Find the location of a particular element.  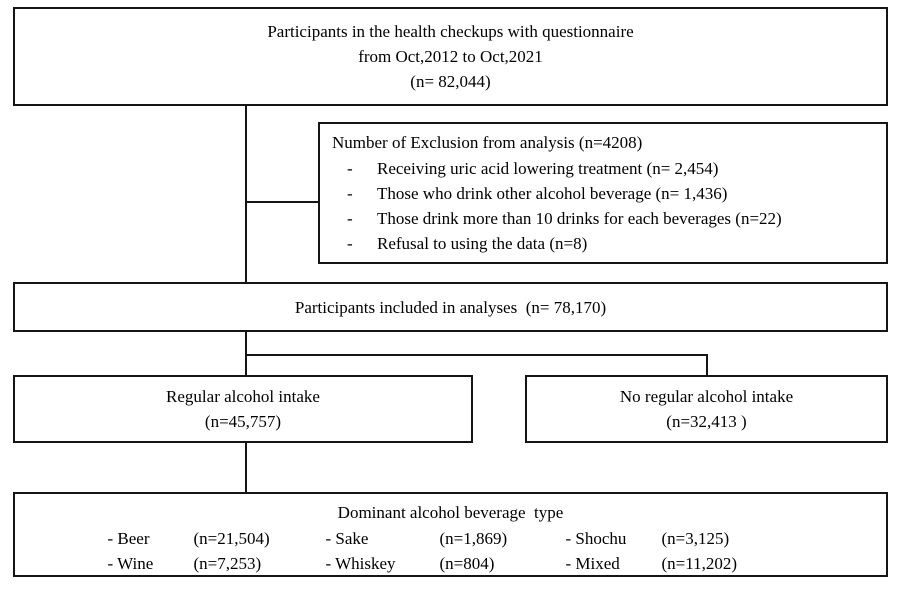

participants-total-line-2: from Oct,2012 to Oct,2021 is located at coordinates (450, 56).